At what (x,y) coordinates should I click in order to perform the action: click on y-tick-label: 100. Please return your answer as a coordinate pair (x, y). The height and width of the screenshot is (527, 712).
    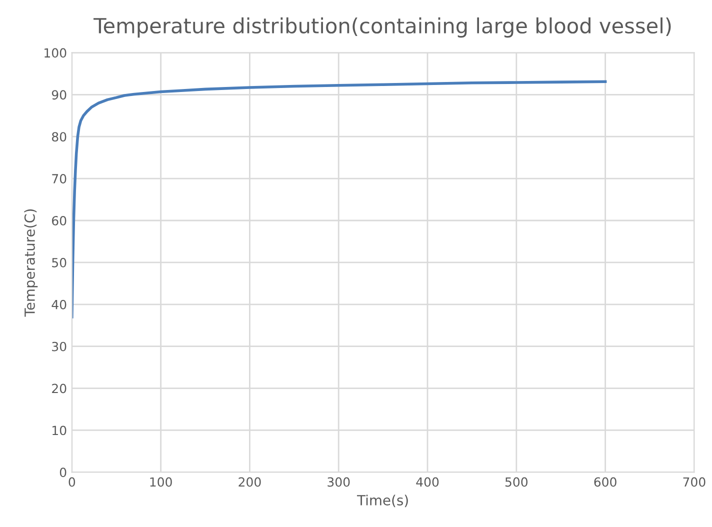
    Looking at the image, I should click on (55, 53).